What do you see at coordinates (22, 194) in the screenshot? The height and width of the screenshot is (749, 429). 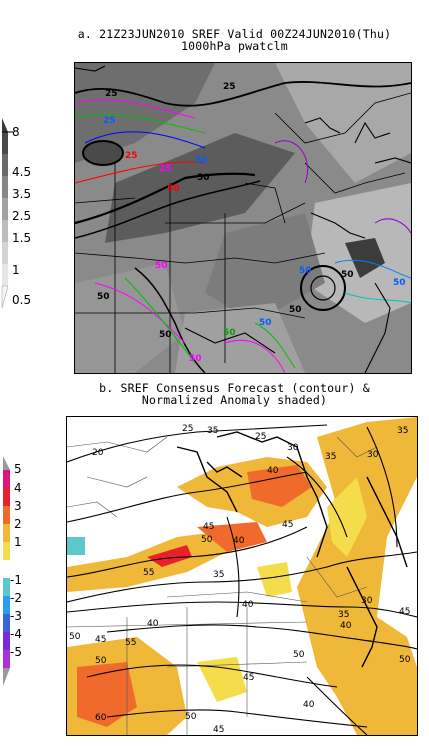 I see `panel-a-cb-label: 3.5` at bounding box center [22, 194].